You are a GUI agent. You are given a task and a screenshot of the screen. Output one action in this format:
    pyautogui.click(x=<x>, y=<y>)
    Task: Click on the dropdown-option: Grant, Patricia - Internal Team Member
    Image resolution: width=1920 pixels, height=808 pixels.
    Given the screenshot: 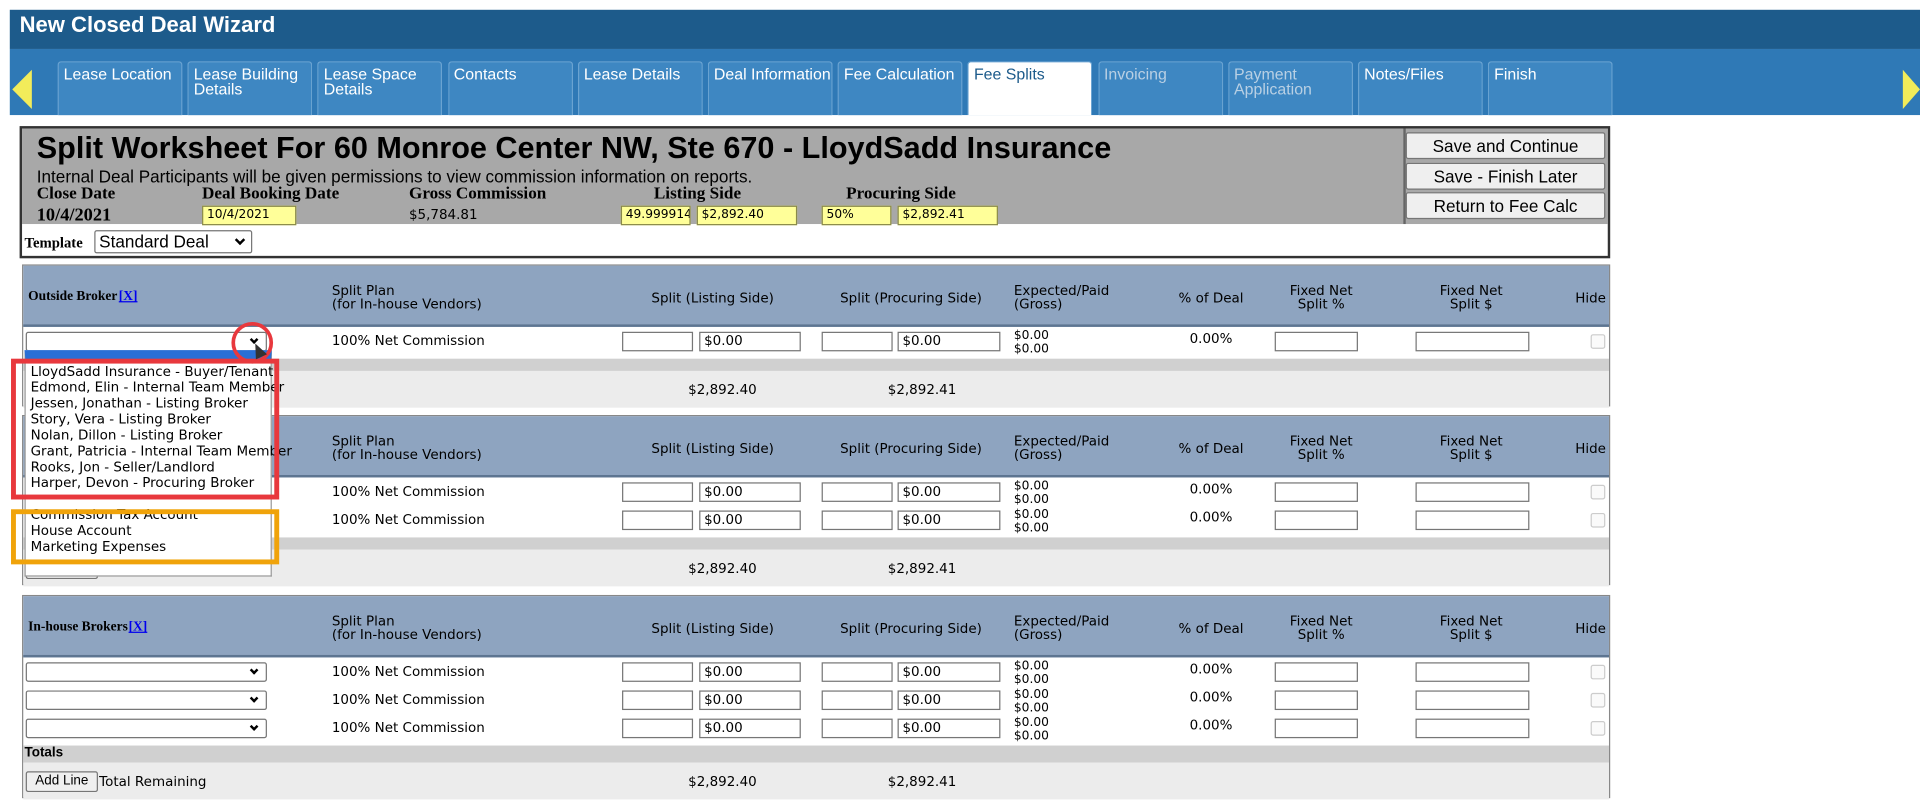 What is the action you would take?
    pyautogui.click(x=161, y=451)
    